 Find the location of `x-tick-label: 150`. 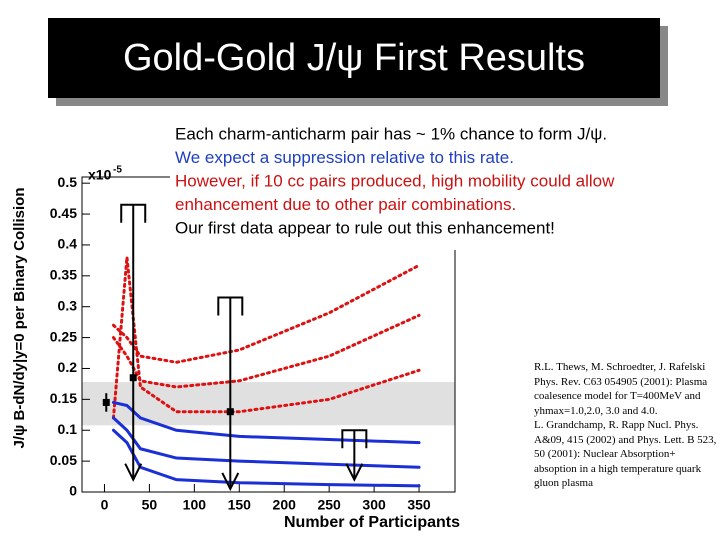

x-tick-label: 150 is located at coordinates (240, 505).